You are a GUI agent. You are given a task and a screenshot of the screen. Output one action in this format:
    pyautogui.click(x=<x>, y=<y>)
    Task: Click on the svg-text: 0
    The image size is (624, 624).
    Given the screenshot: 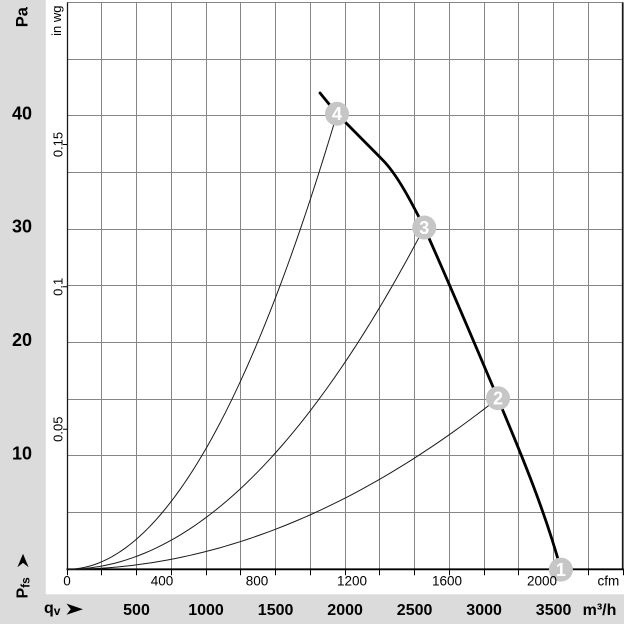 What is the action you would take?
    pyautogui.click(x=67, y=581)
    